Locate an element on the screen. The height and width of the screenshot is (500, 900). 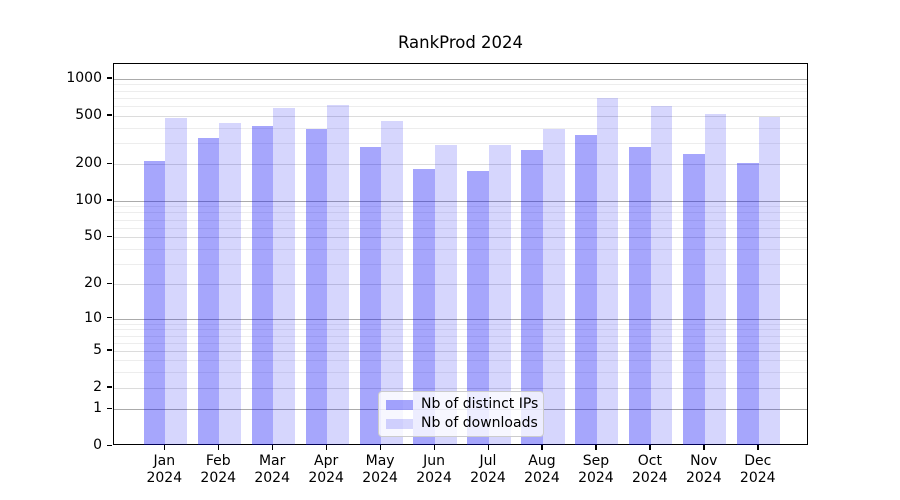
legend: Nb of distinct IPs Nb of downloads is located at coordinates (461, 414).